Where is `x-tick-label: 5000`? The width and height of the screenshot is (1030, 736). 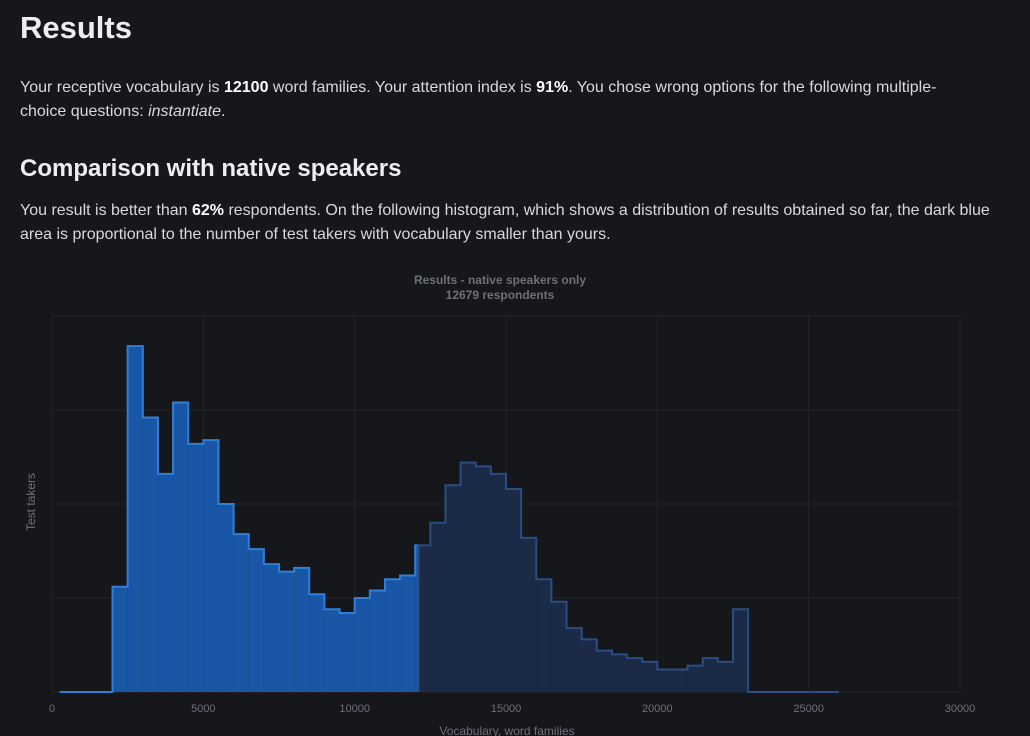
x-tick-label: 5000 is located at coordinates (203, 709).